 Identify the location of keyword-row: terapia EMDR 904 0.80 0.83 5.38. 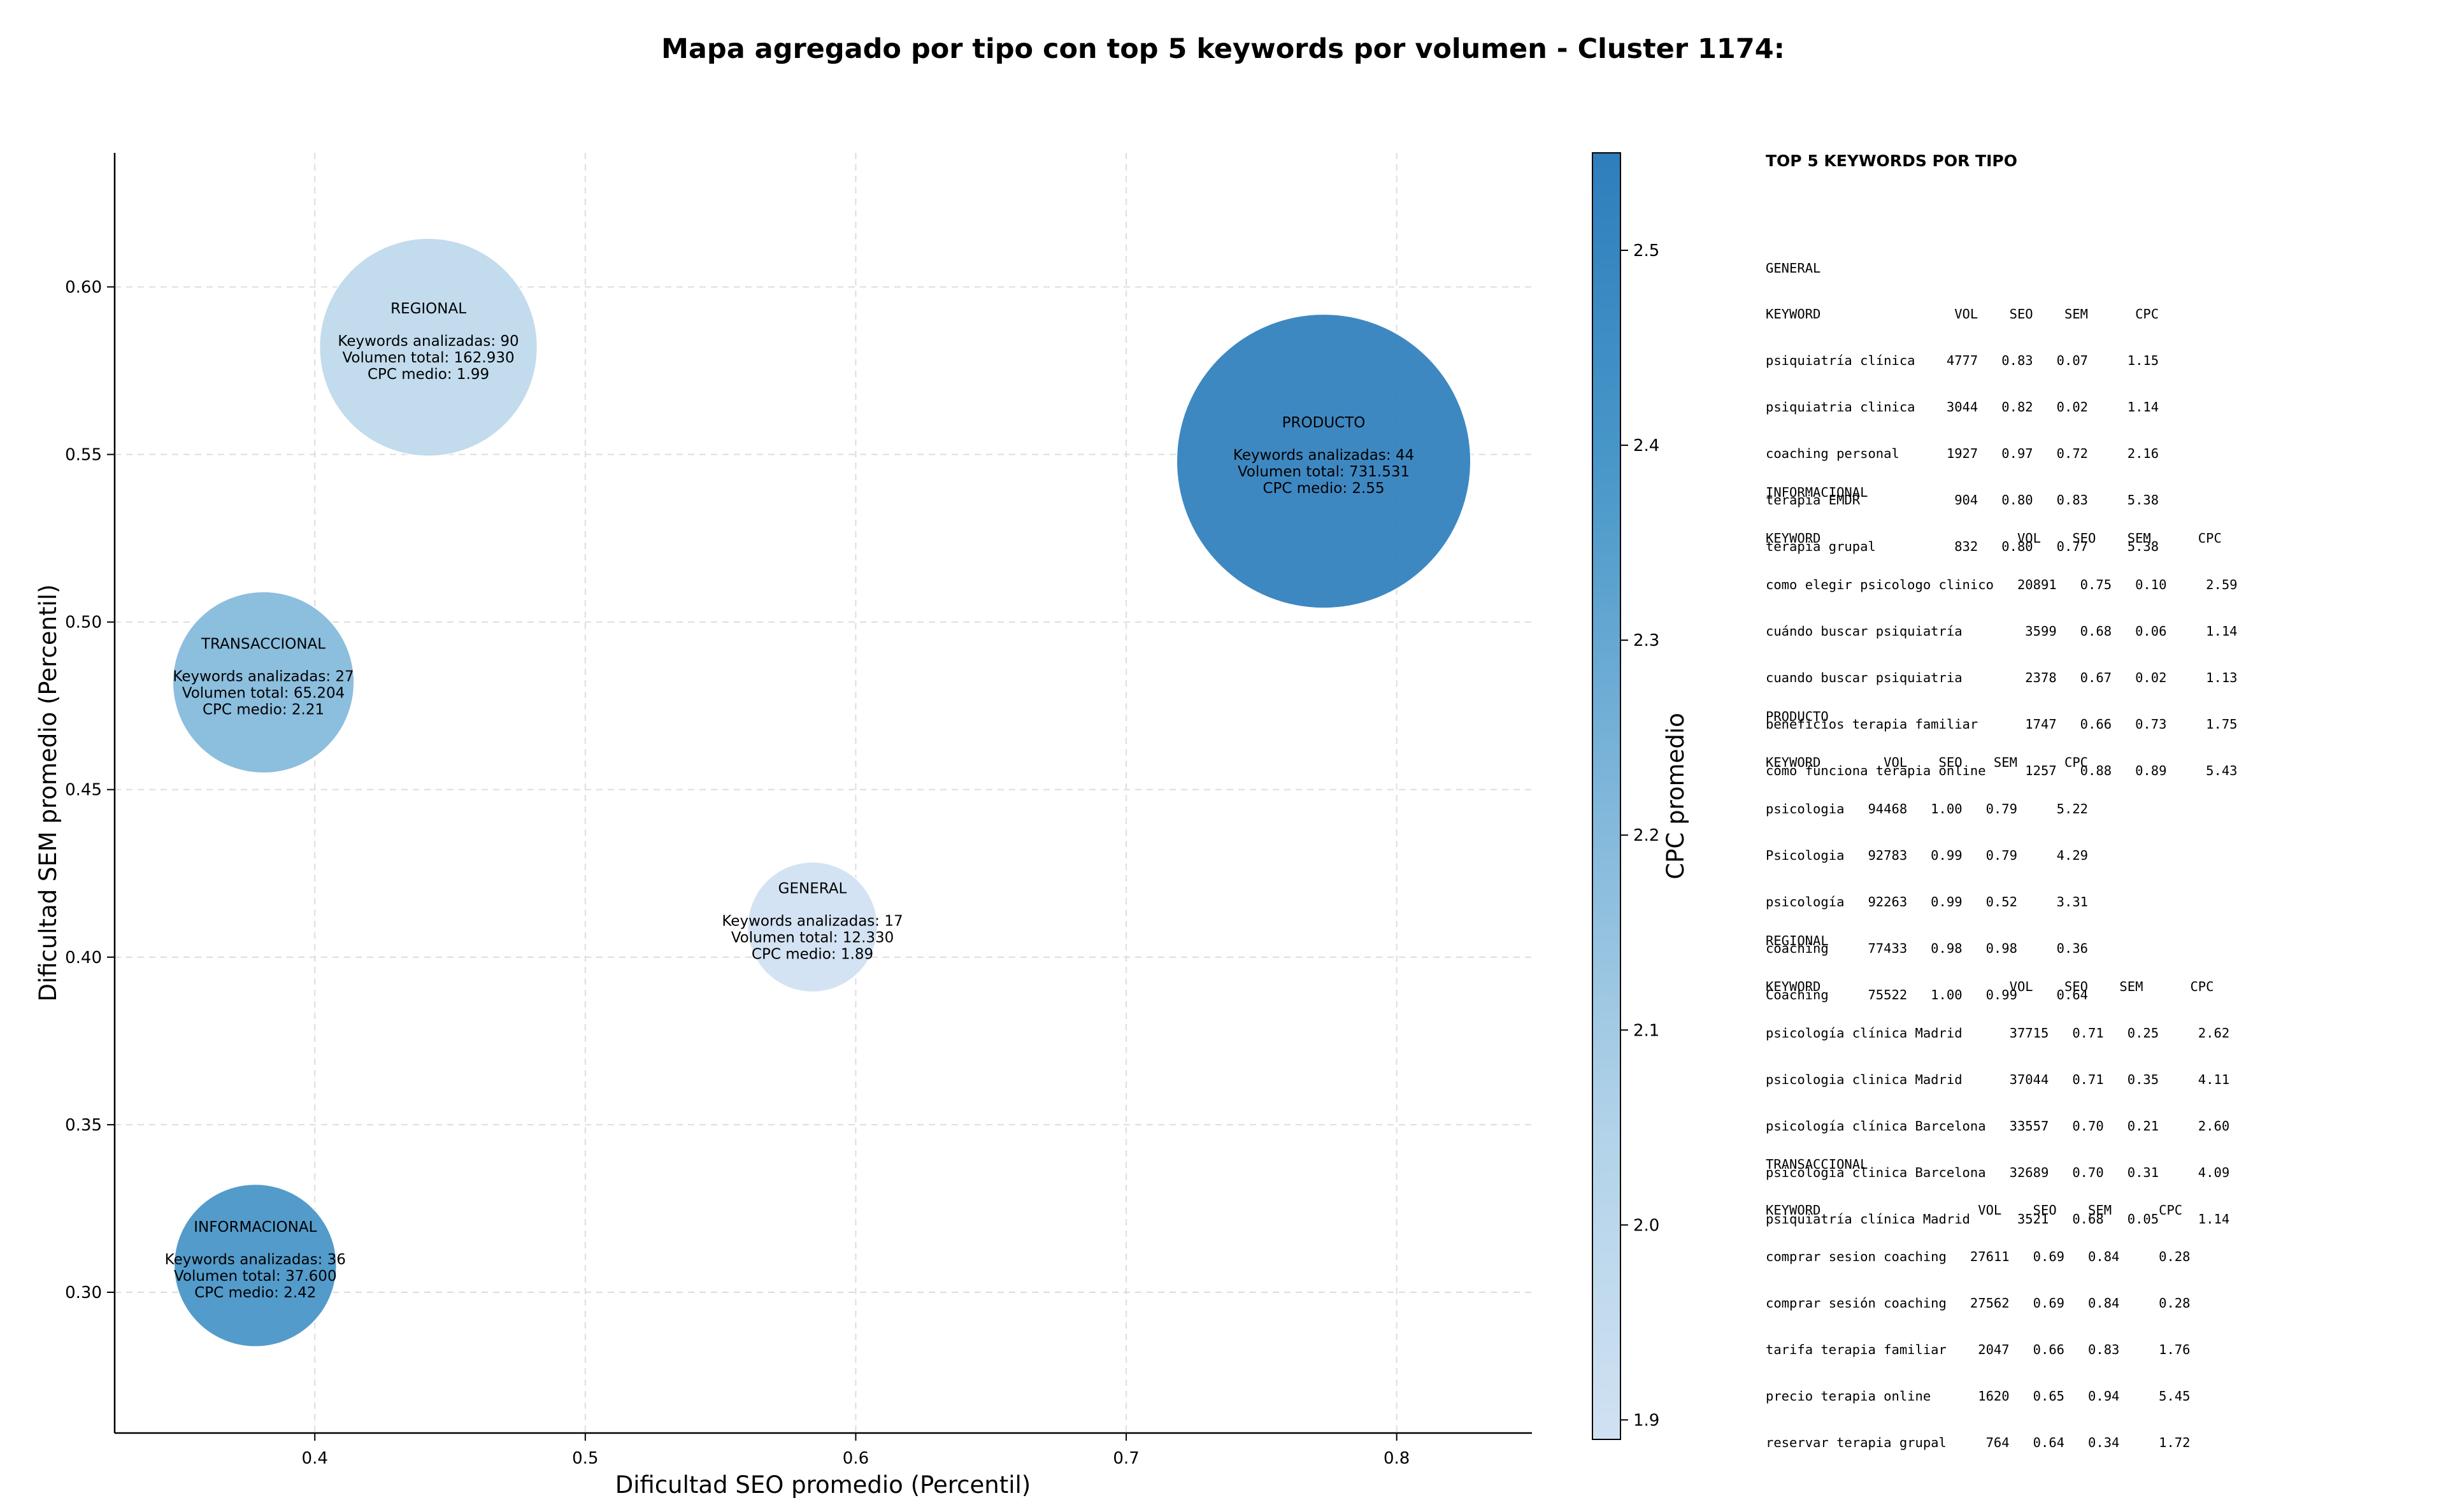
(1963, 500).